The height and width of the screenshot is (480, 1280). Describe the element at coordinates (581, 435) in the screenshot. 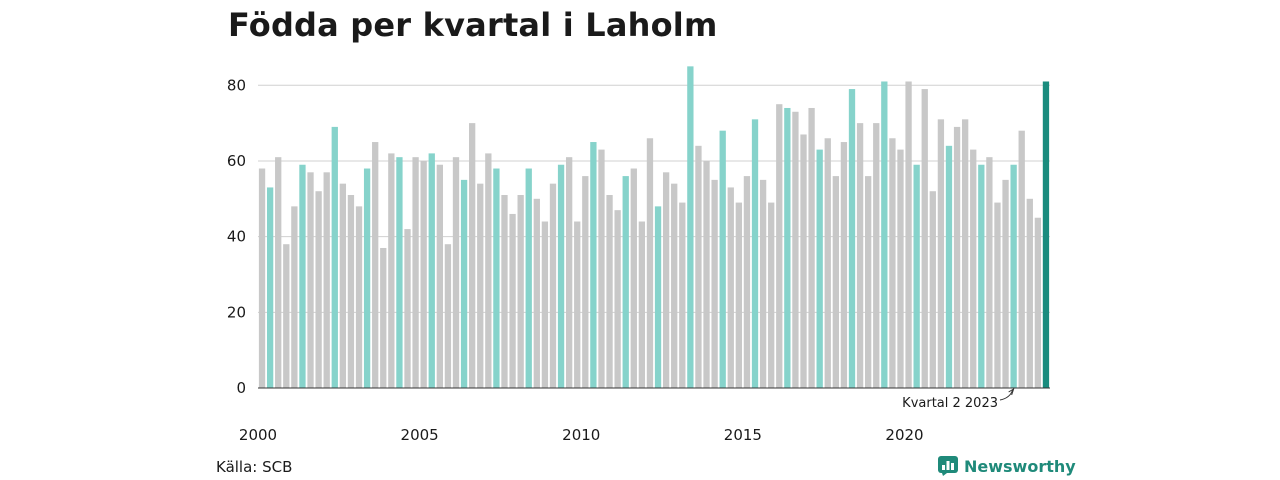

I see `x-axis-labels: 2000 2005 2010 2015 2020` at that location.